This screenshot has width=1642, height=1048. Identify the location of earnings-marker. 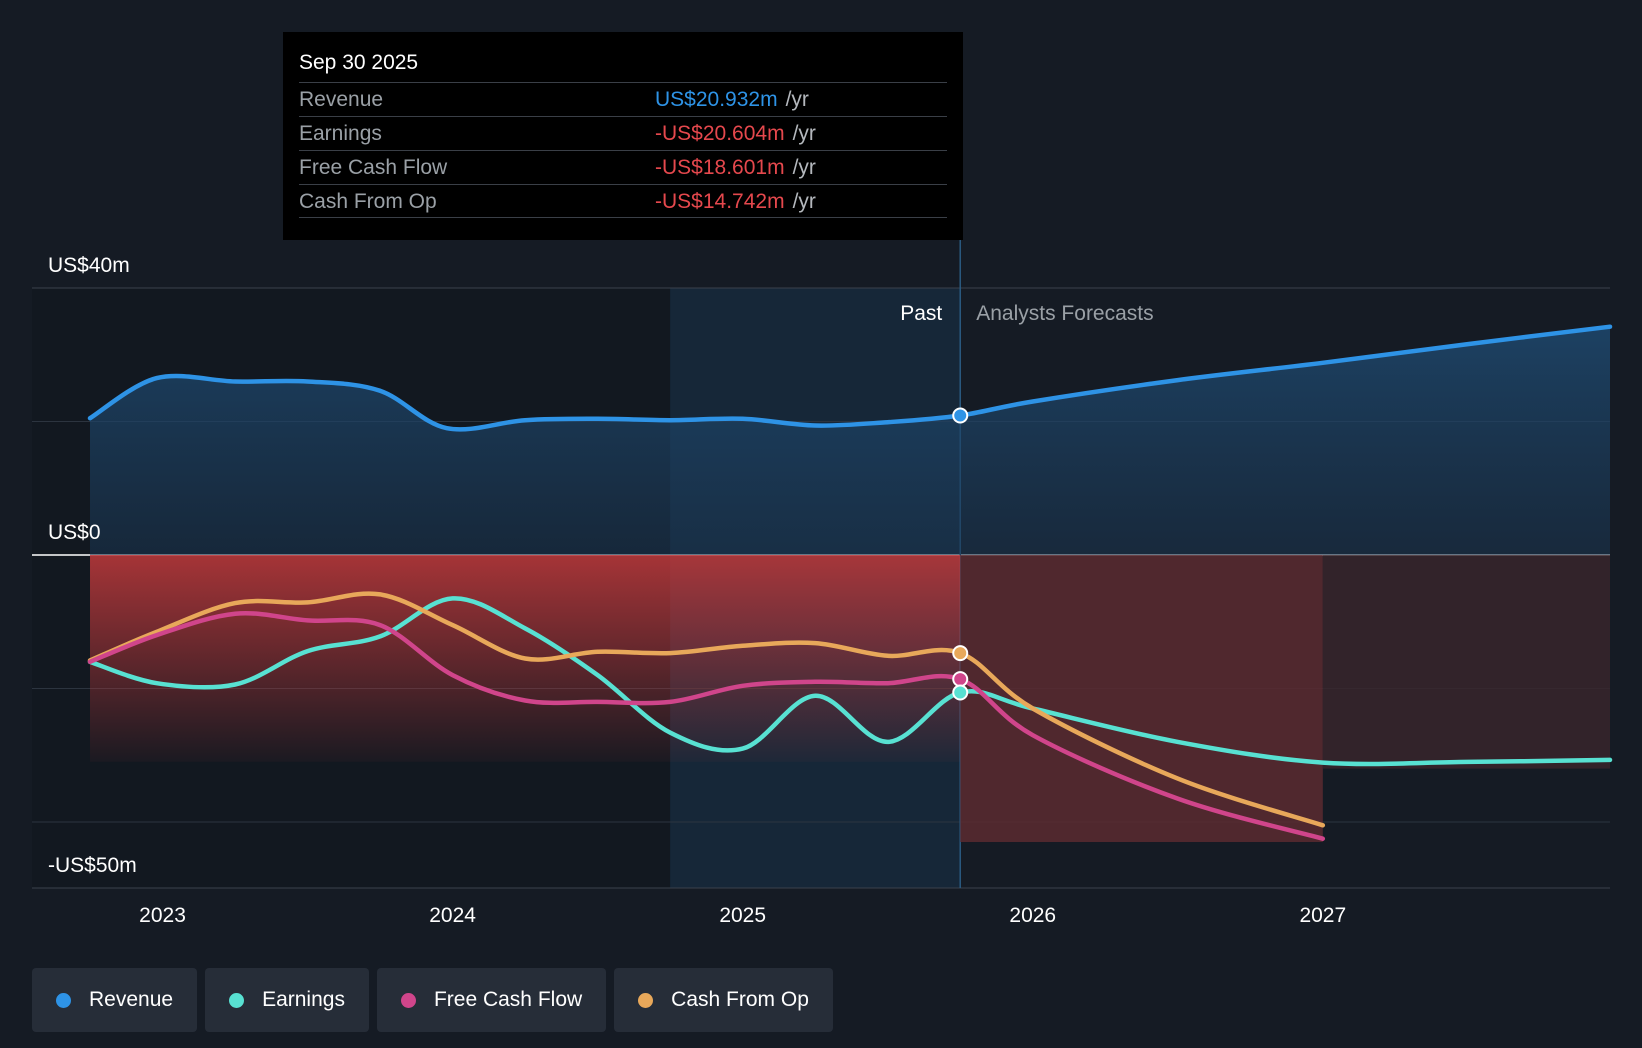
(960, 692).